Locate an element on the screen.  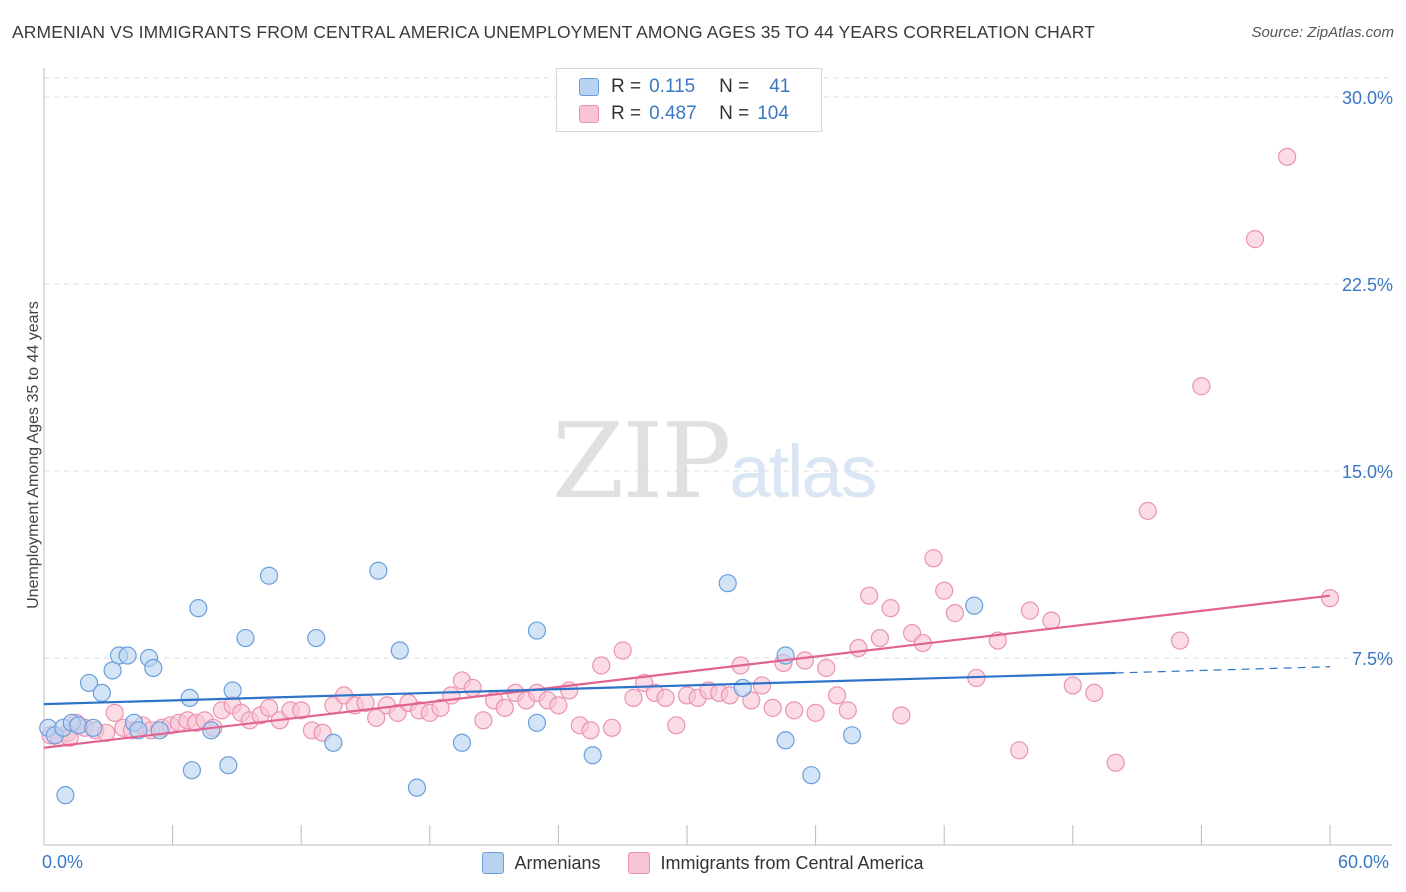
legend-swatch-blue is located at coordinates (493, 863).